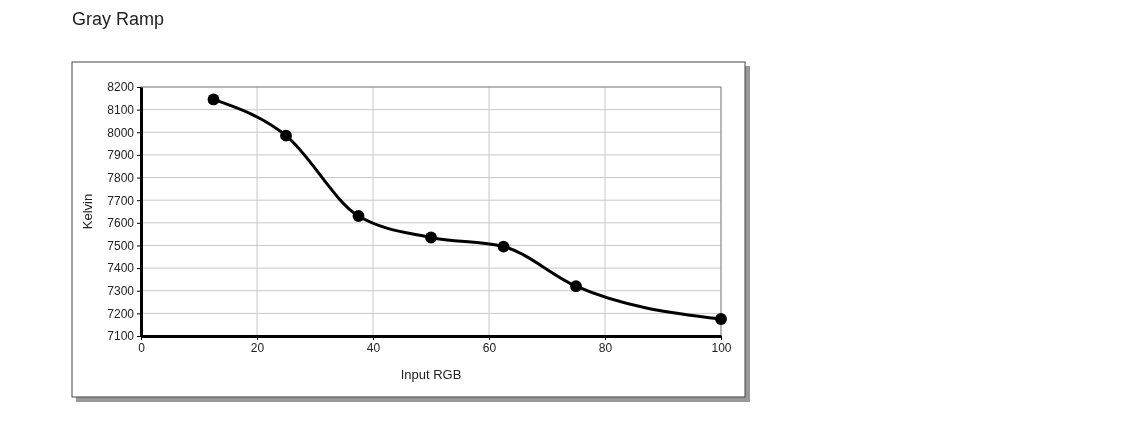  What do you see at coordinates (121, 177) in the screenshot?
I see `y-tick-label: 7800` at bounding box center [121, 177].